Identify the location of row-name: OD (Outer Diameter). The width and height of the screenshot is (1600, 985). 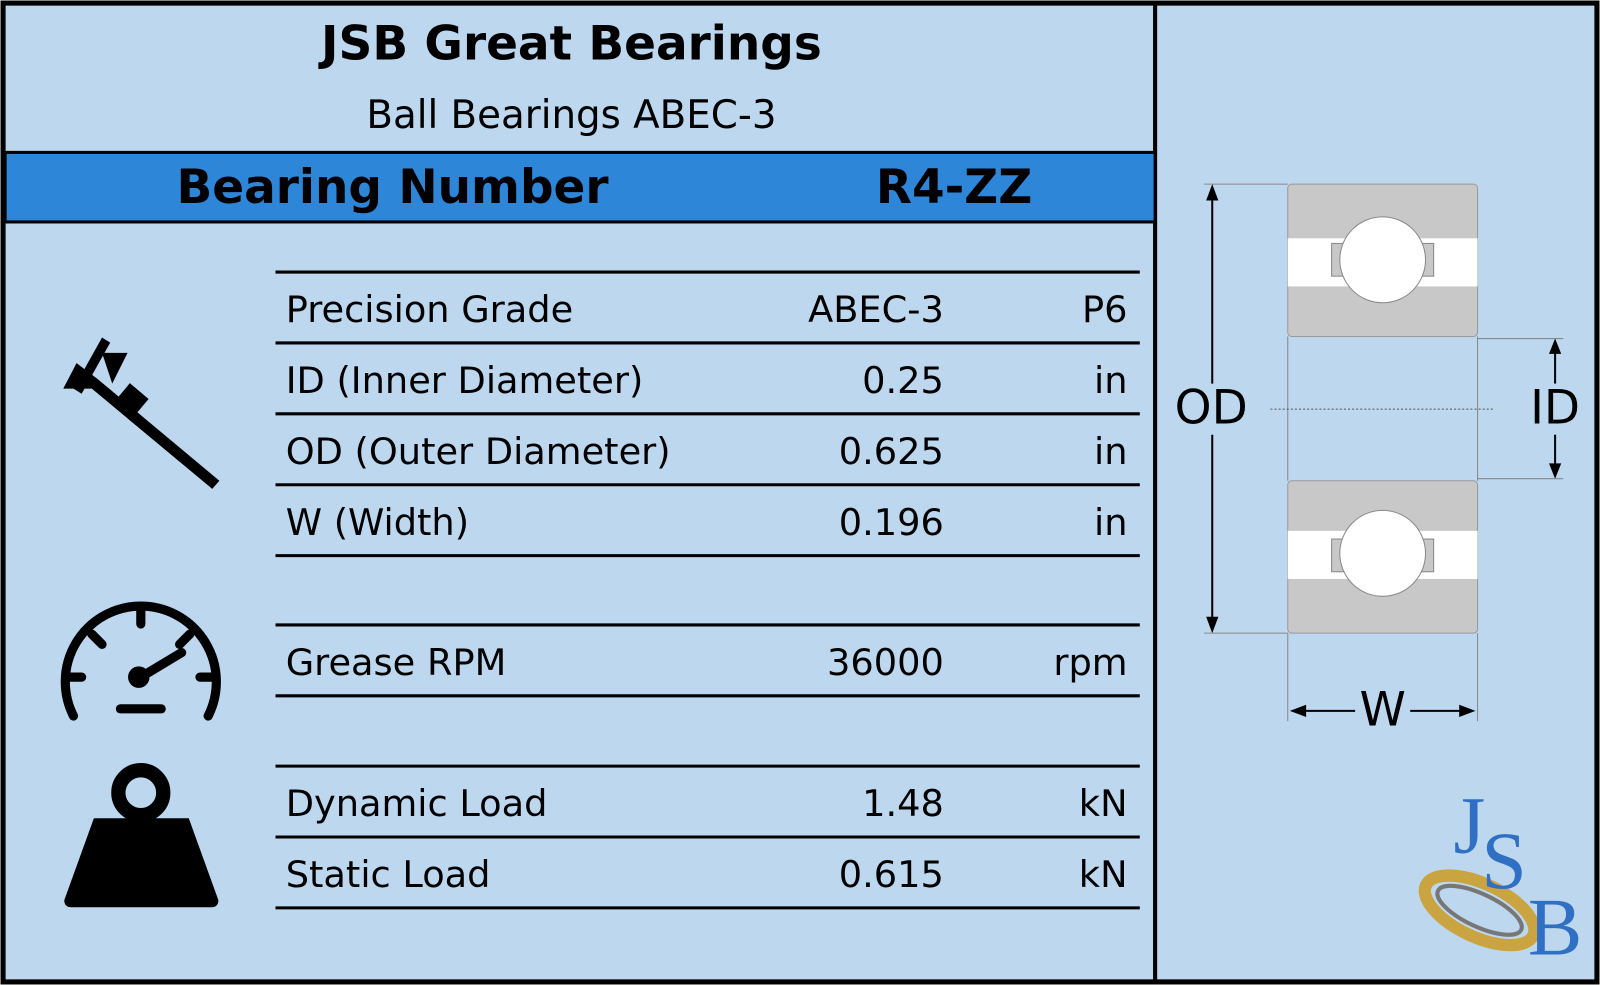
(478, 451).